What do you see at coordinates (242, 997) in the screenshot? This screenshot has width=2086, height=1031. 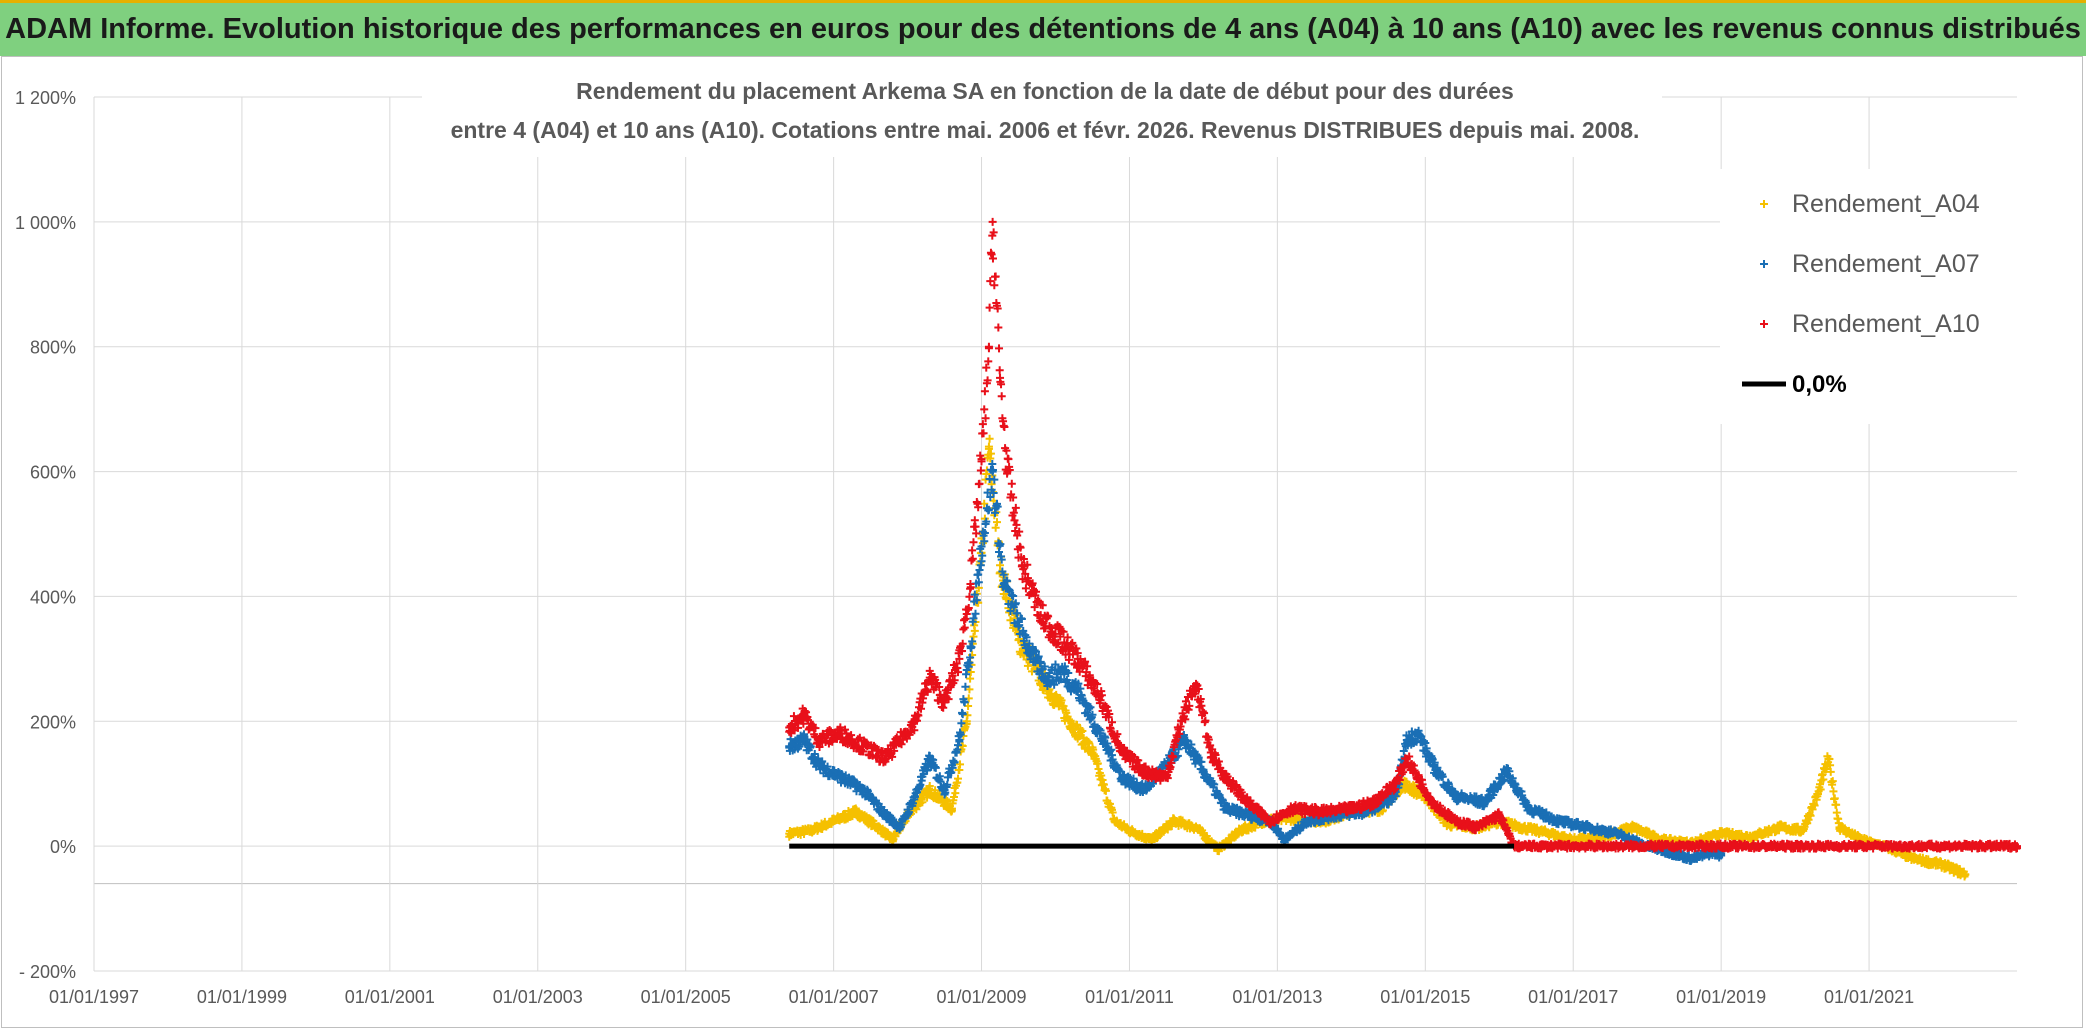 I see `x-tick-label: 01/01/1999` at bounding box center [242, 997].